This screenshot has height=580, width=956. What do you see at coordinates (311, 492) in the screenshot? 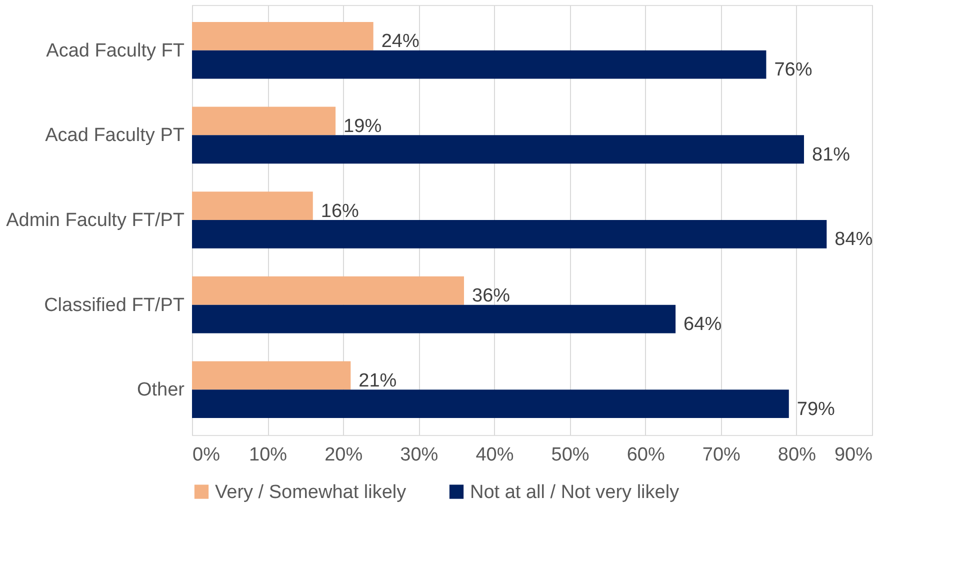
I see `legend-label: Very / Somewhat likely` at bounding box center [311, 492].